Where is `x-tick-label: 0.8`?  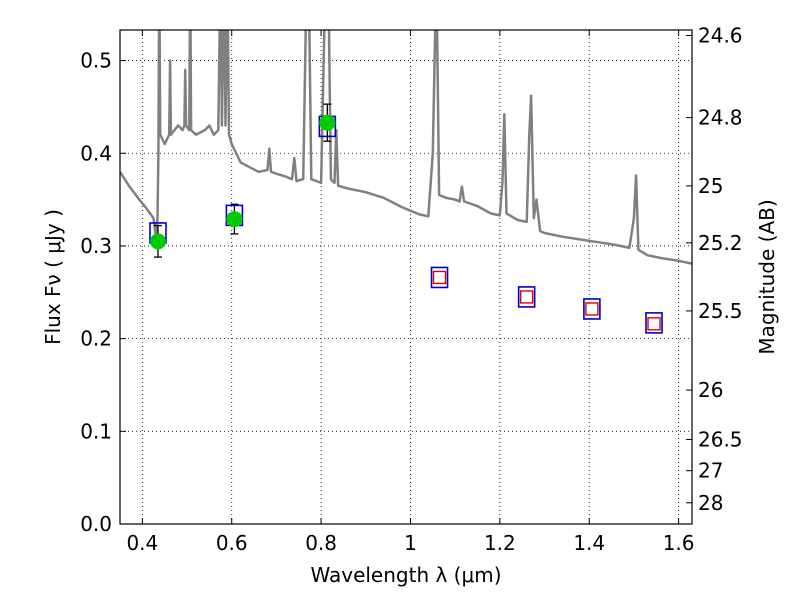 x-tick-label: 0.8 is located at coordinates (321, 543).